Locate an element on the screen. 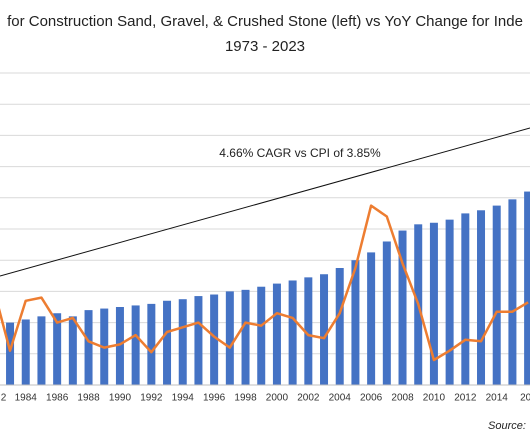  x-tick-label: 1994 is located at coordinates (183, 398).